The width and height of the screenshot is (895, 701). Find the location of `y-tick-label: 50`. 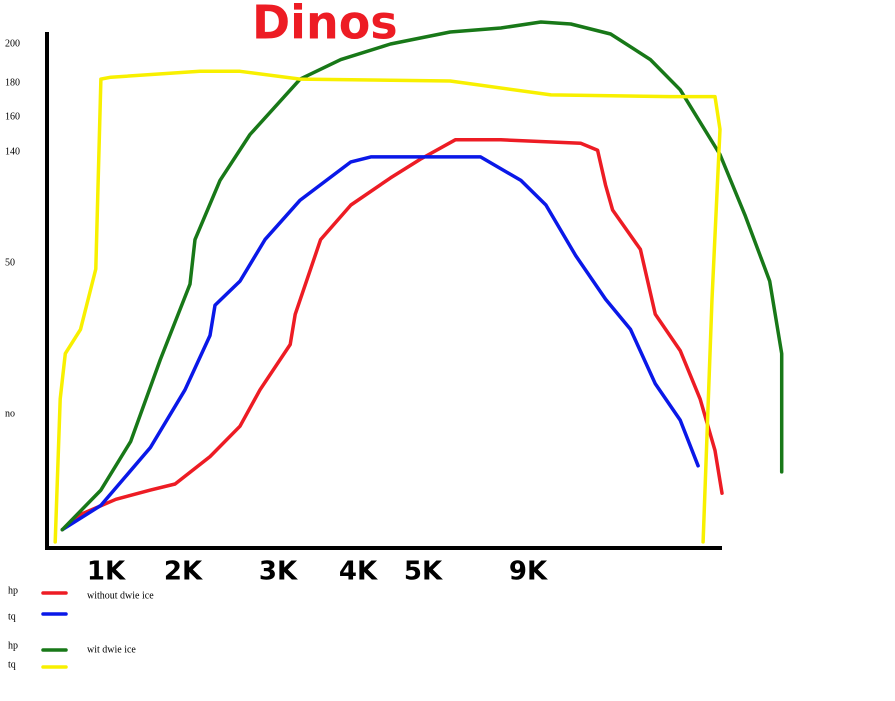

y-tick-label: 50 is located at coordinates (10, 262).